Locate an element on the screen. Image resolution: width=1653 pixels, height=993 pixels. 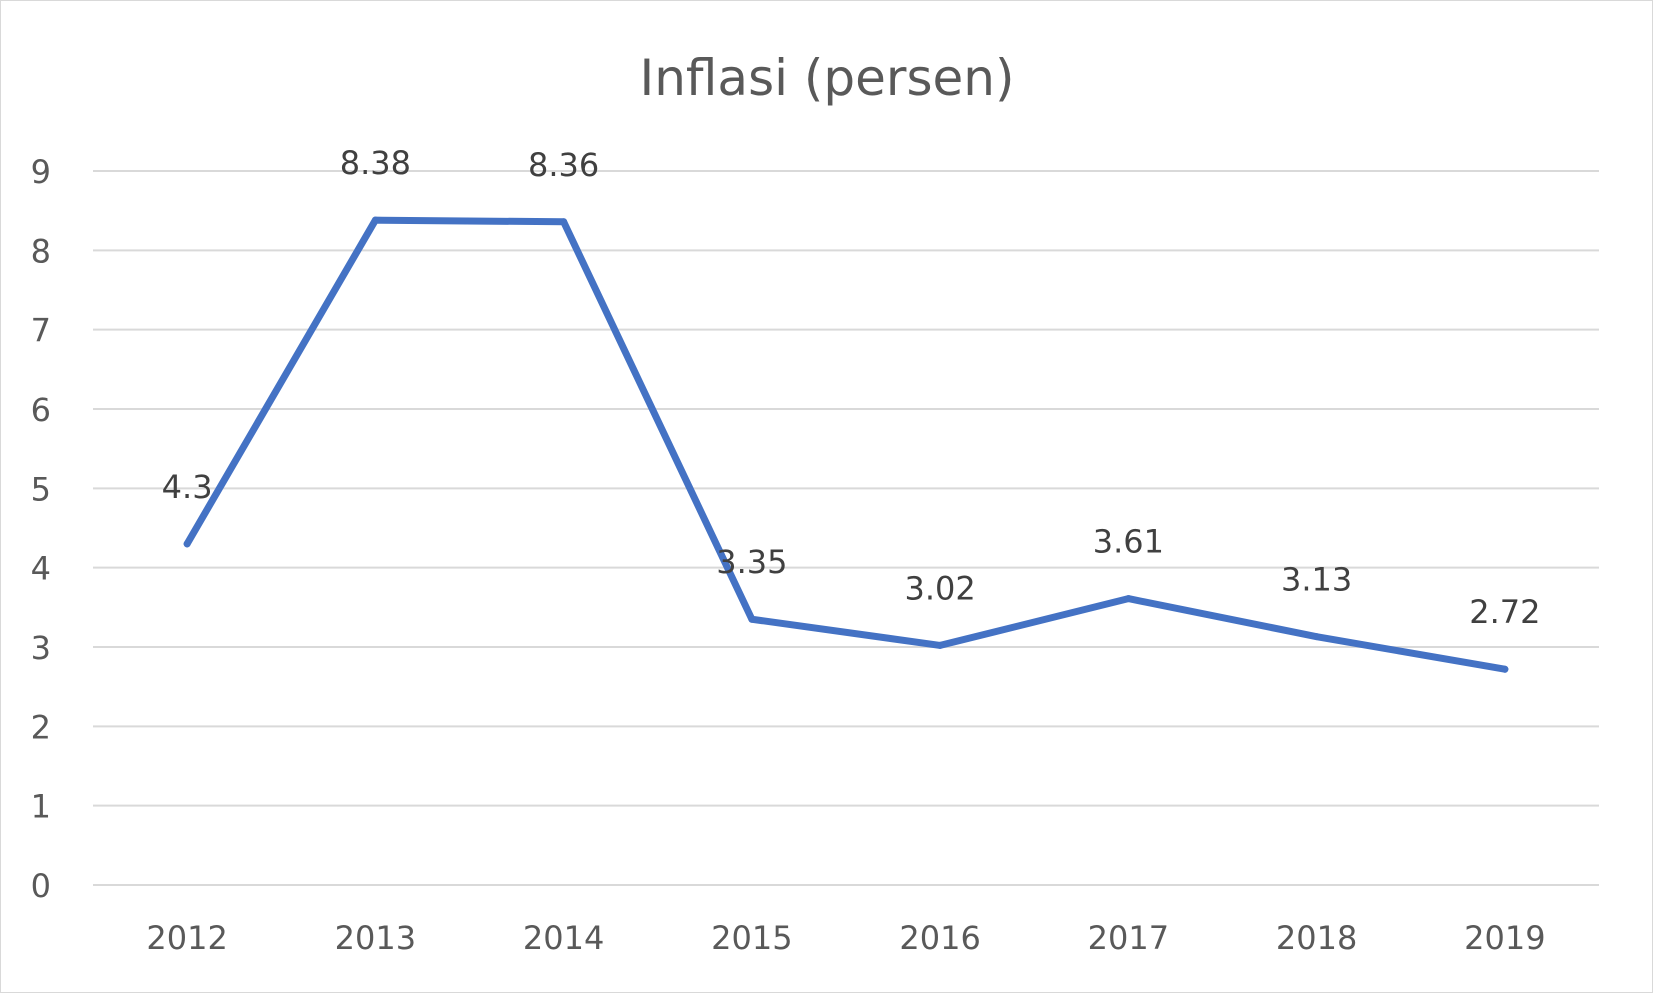
x-tick-label: 2018 is located at coordinates (1316, 938).